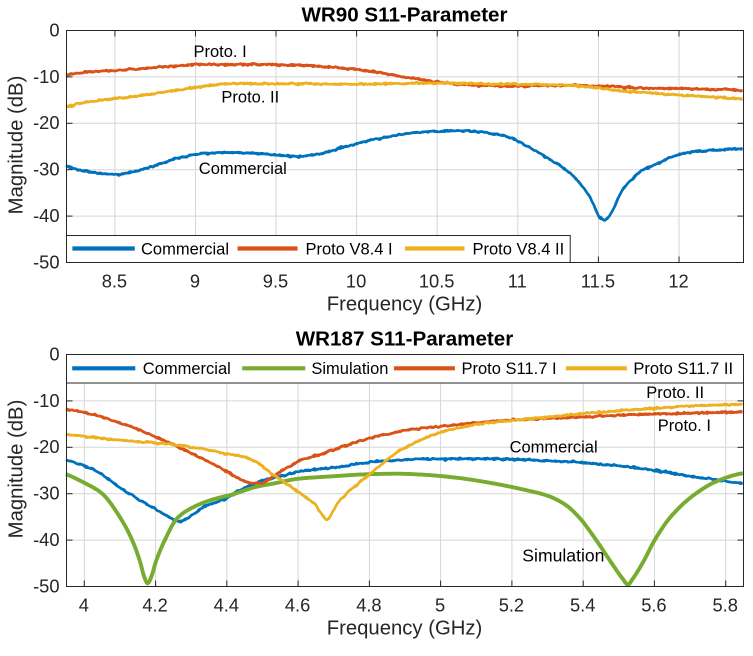 This screenshot has height=656, width=753. I want to click on svg-text: WR90 S11-Parameter, so click(404, 15).